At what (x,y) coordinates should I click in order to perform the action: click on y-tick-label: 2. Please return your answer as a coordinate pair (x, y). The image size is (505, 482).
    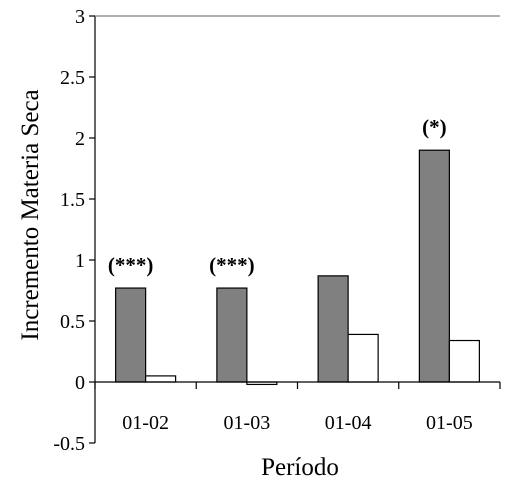
    Looking at the image, I should click on (80, 139).